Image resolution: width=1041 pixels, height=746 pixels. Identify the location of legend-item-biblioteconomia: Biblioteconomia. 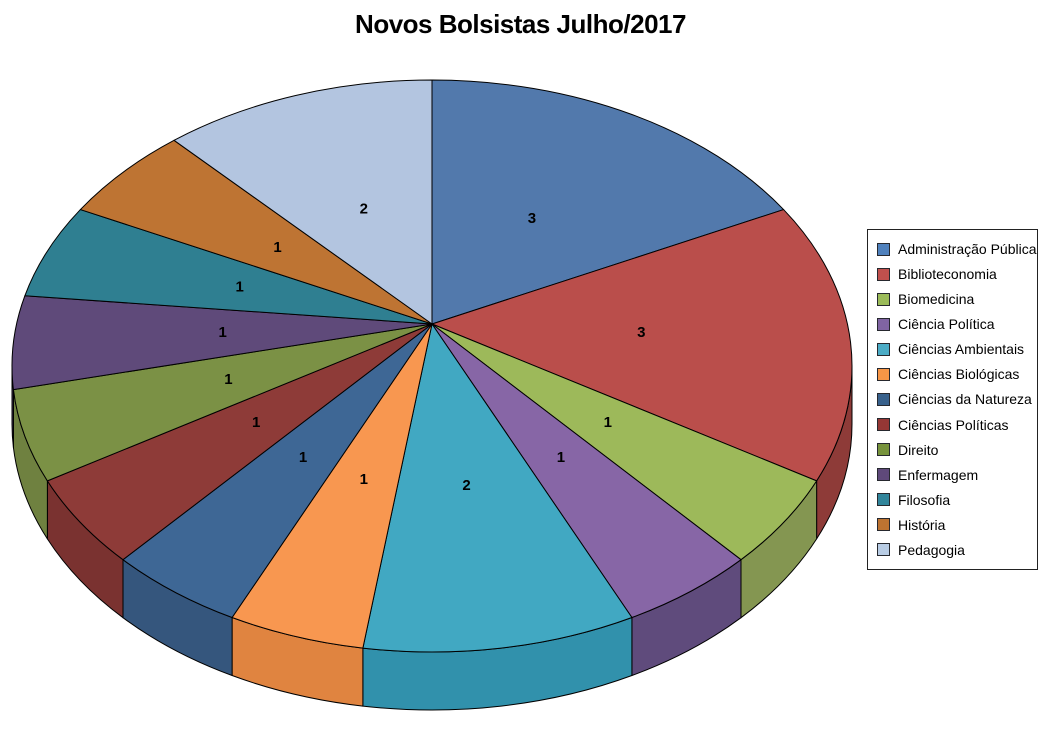
(955, 274).